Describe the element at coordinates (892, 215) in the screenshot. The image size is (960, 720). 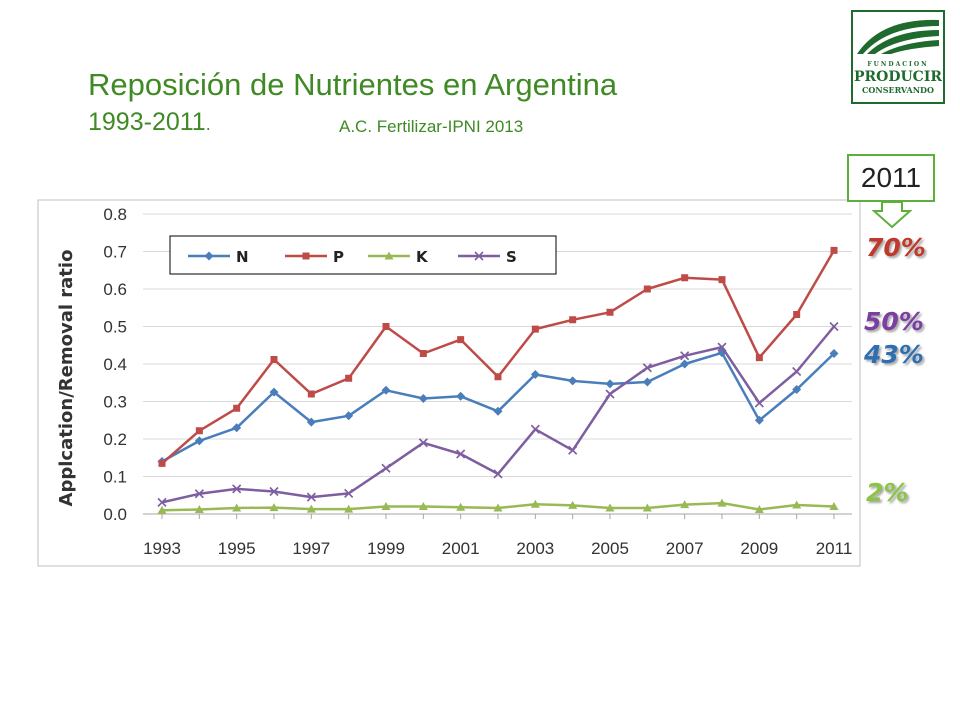
I see `callout-arrow-icon` at that location.